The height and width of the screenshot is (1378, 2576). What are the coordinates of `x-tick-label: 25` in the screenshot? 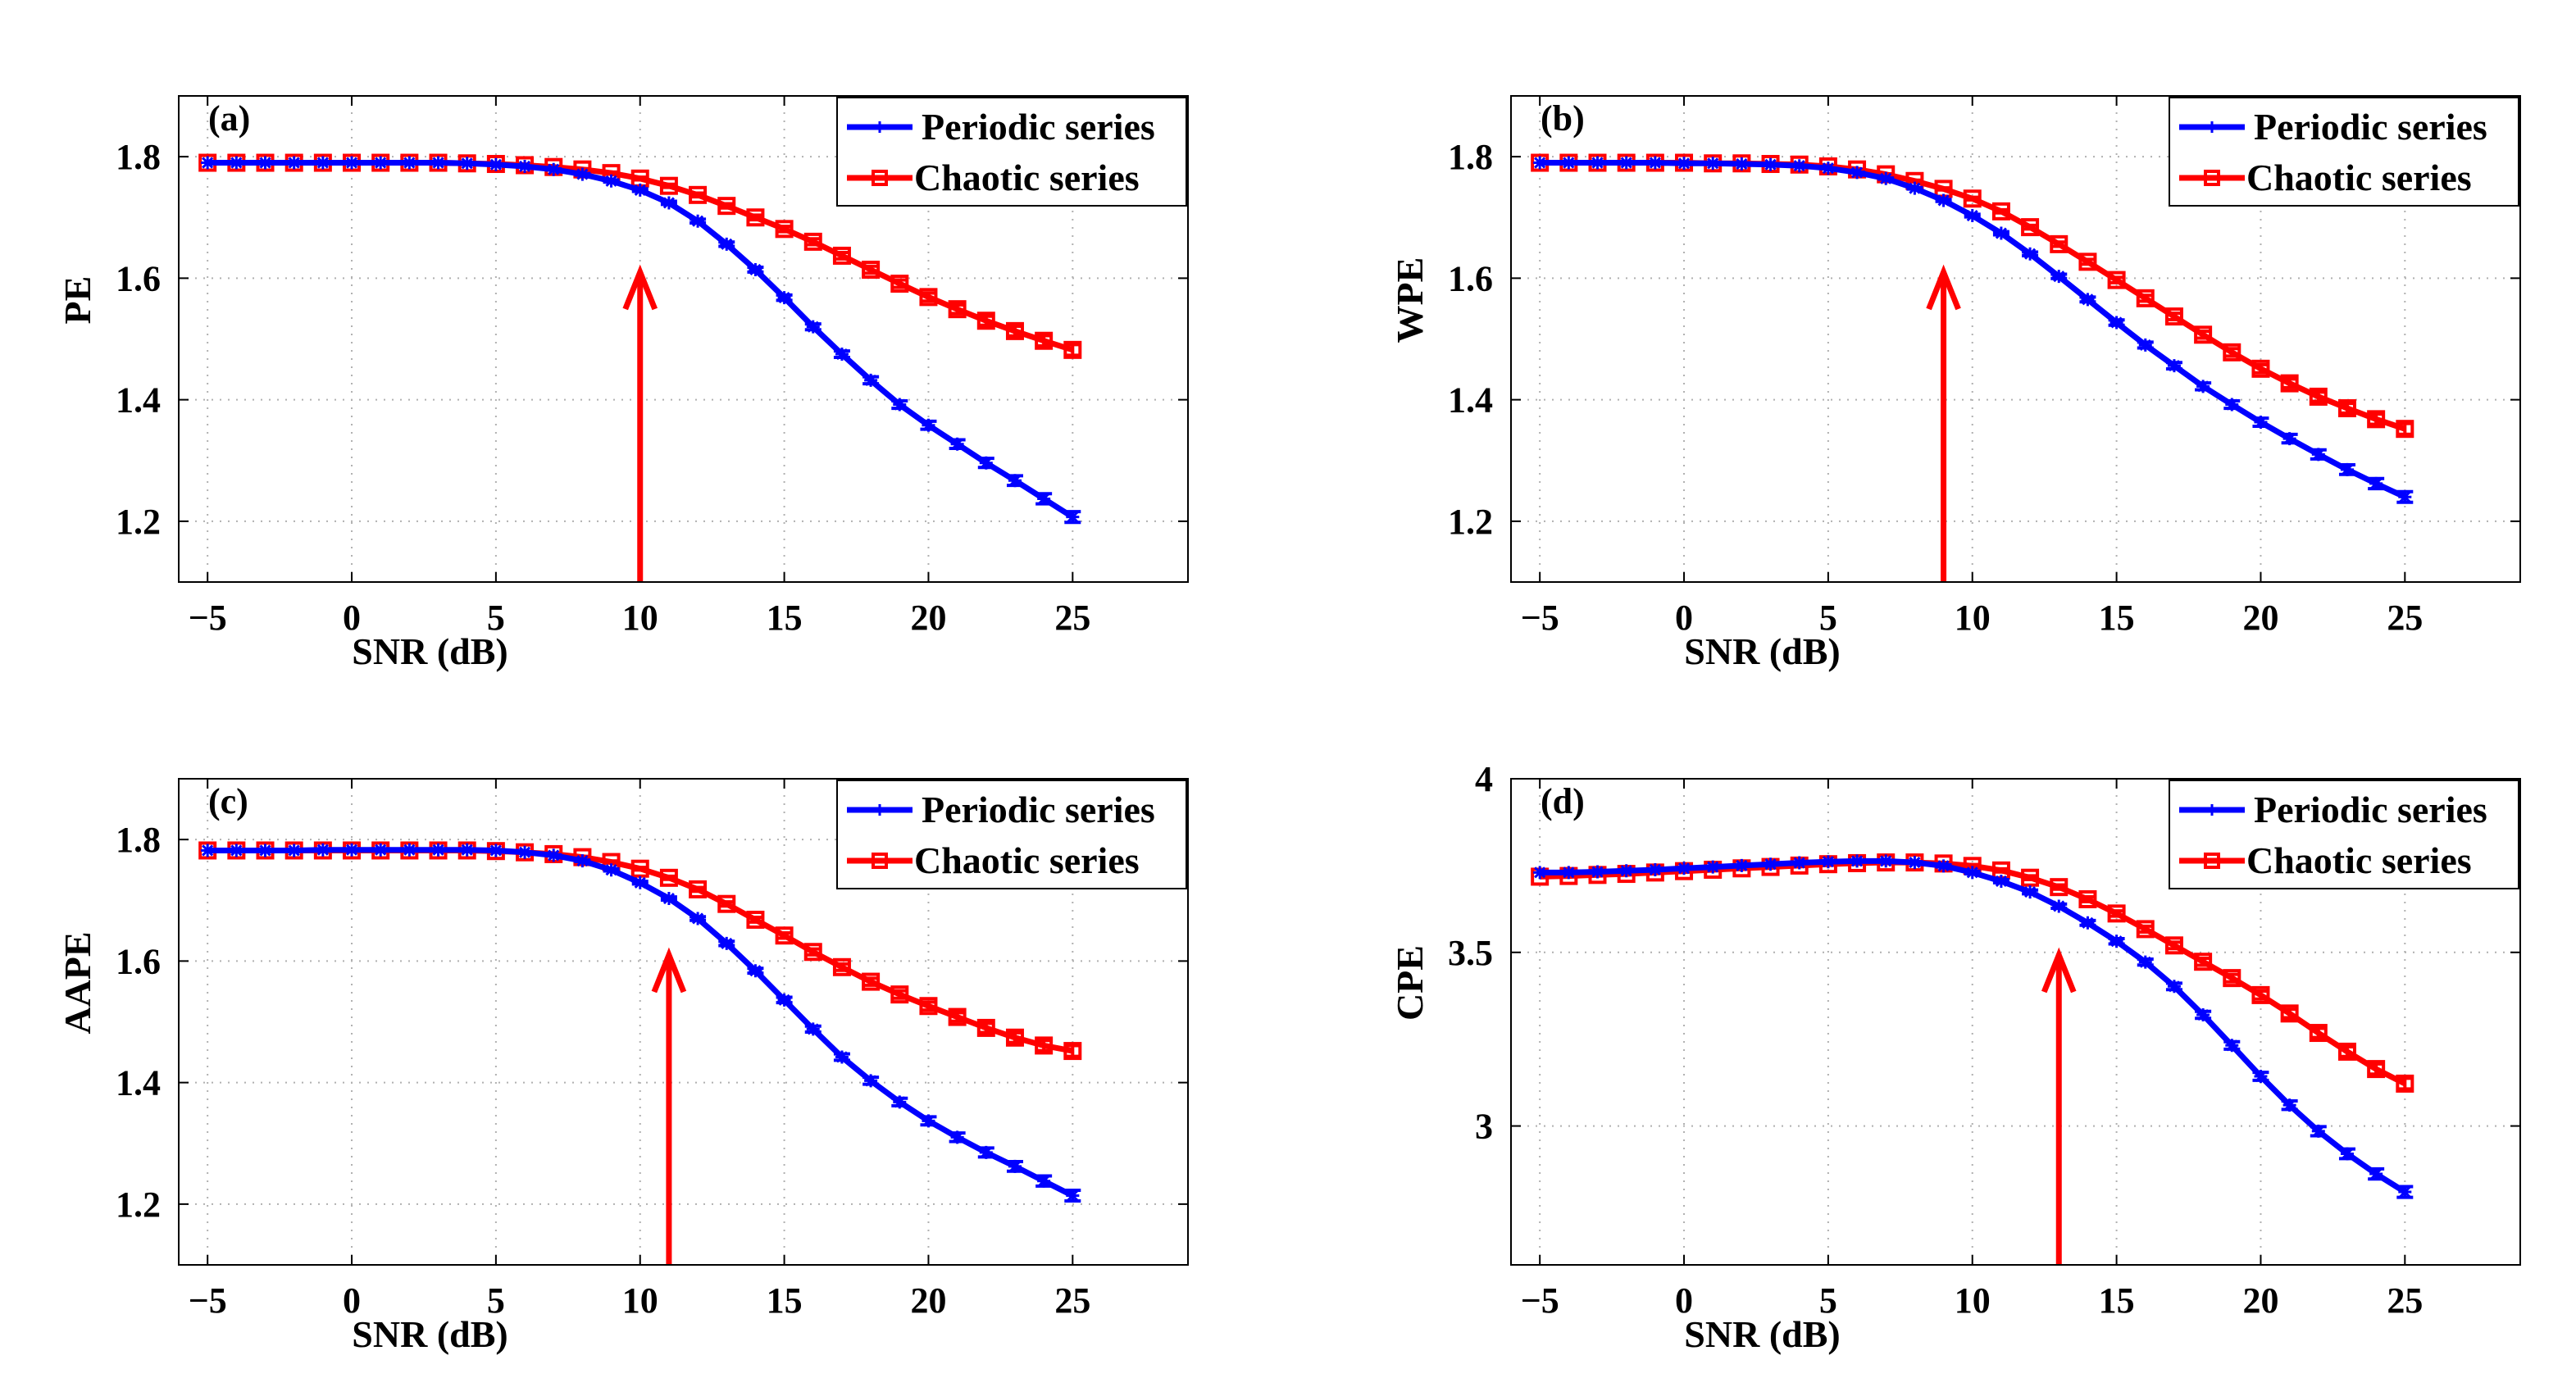 It's located at (1072, 618).